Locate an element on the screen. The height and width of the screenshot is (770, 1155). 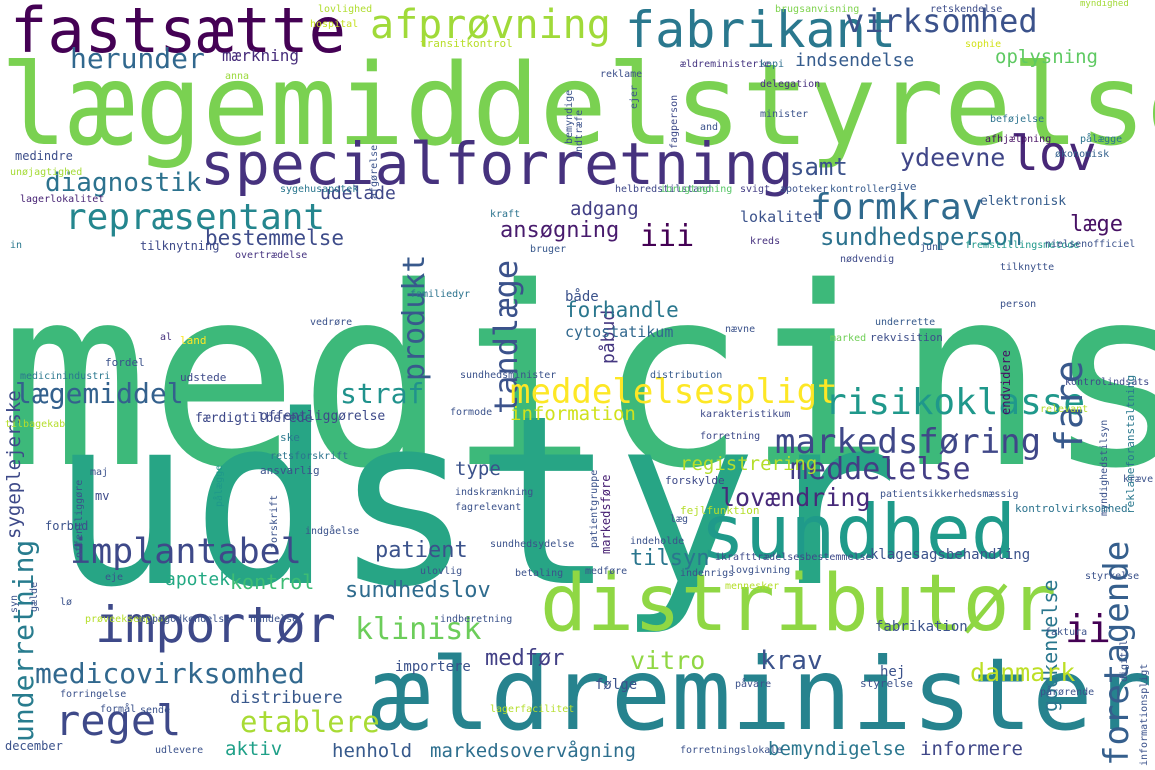
word-fordel: fordel is located at coordinates (125, 362).